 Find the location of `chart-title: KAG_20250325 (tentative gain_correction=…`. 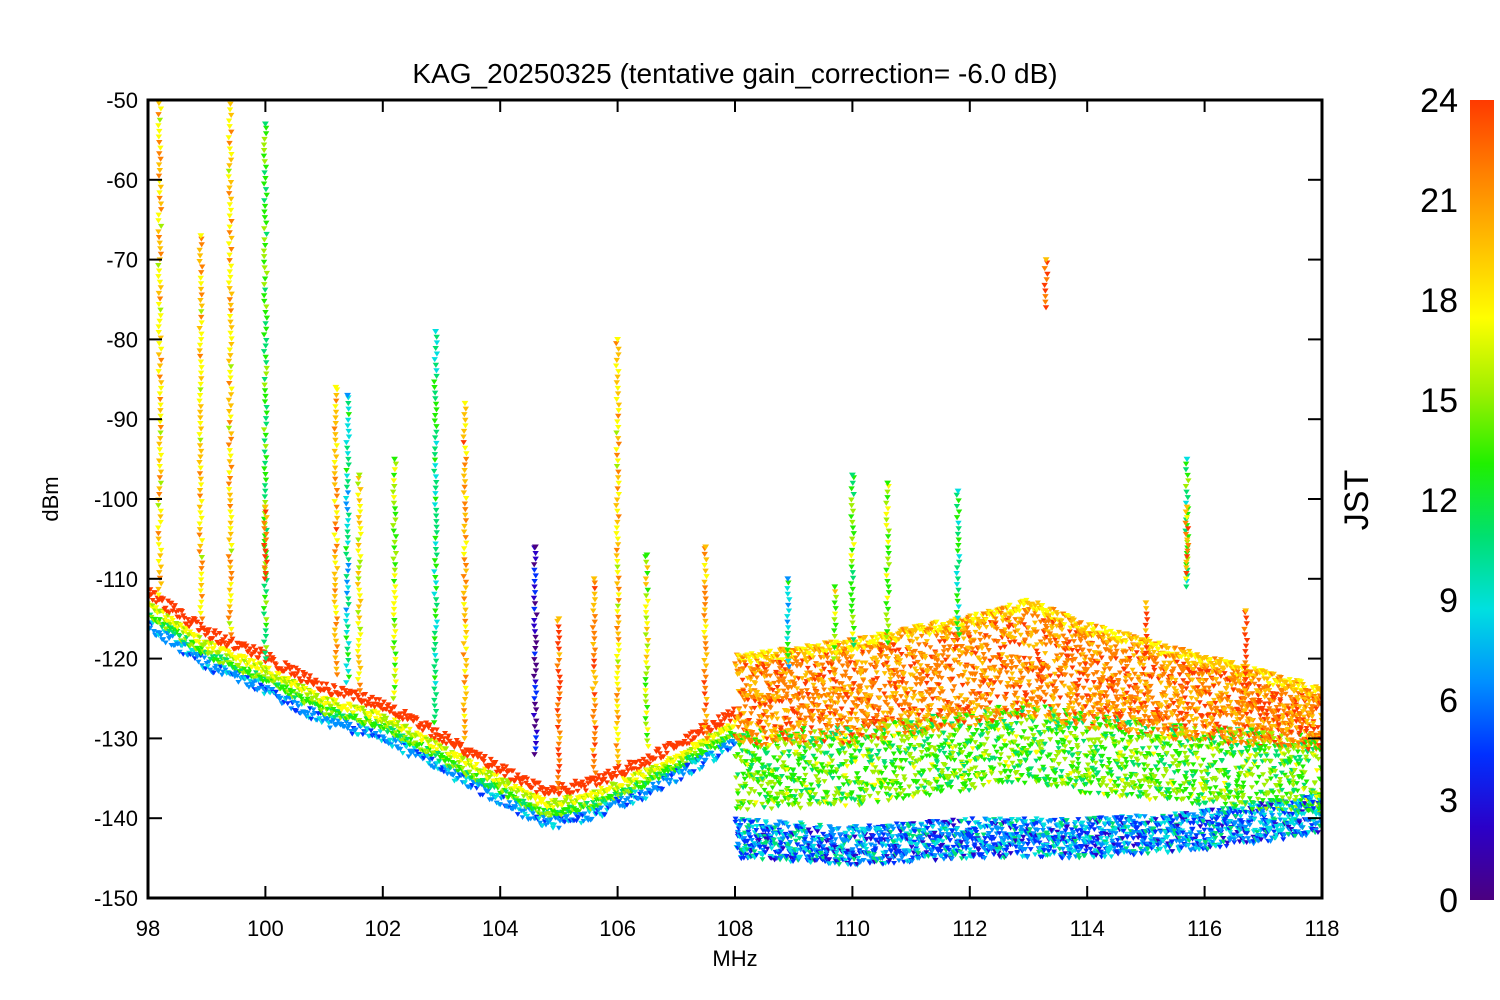

chart-title: KAG_20250325 (tentative gain_correction=… is located at coordinates (734, 73).